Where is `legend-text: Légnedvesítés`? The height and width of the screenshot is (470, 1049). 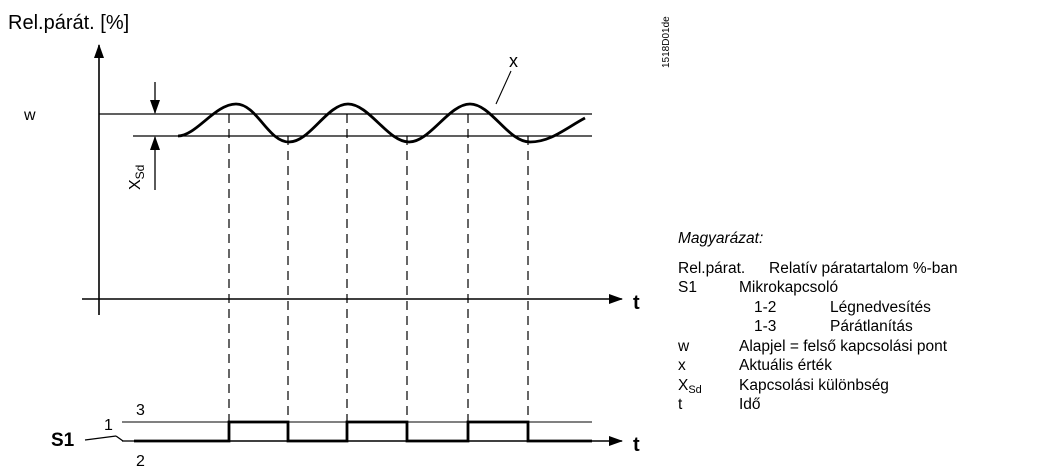
legend-text: Légnedvesítés is located at coordinates (880, 307).